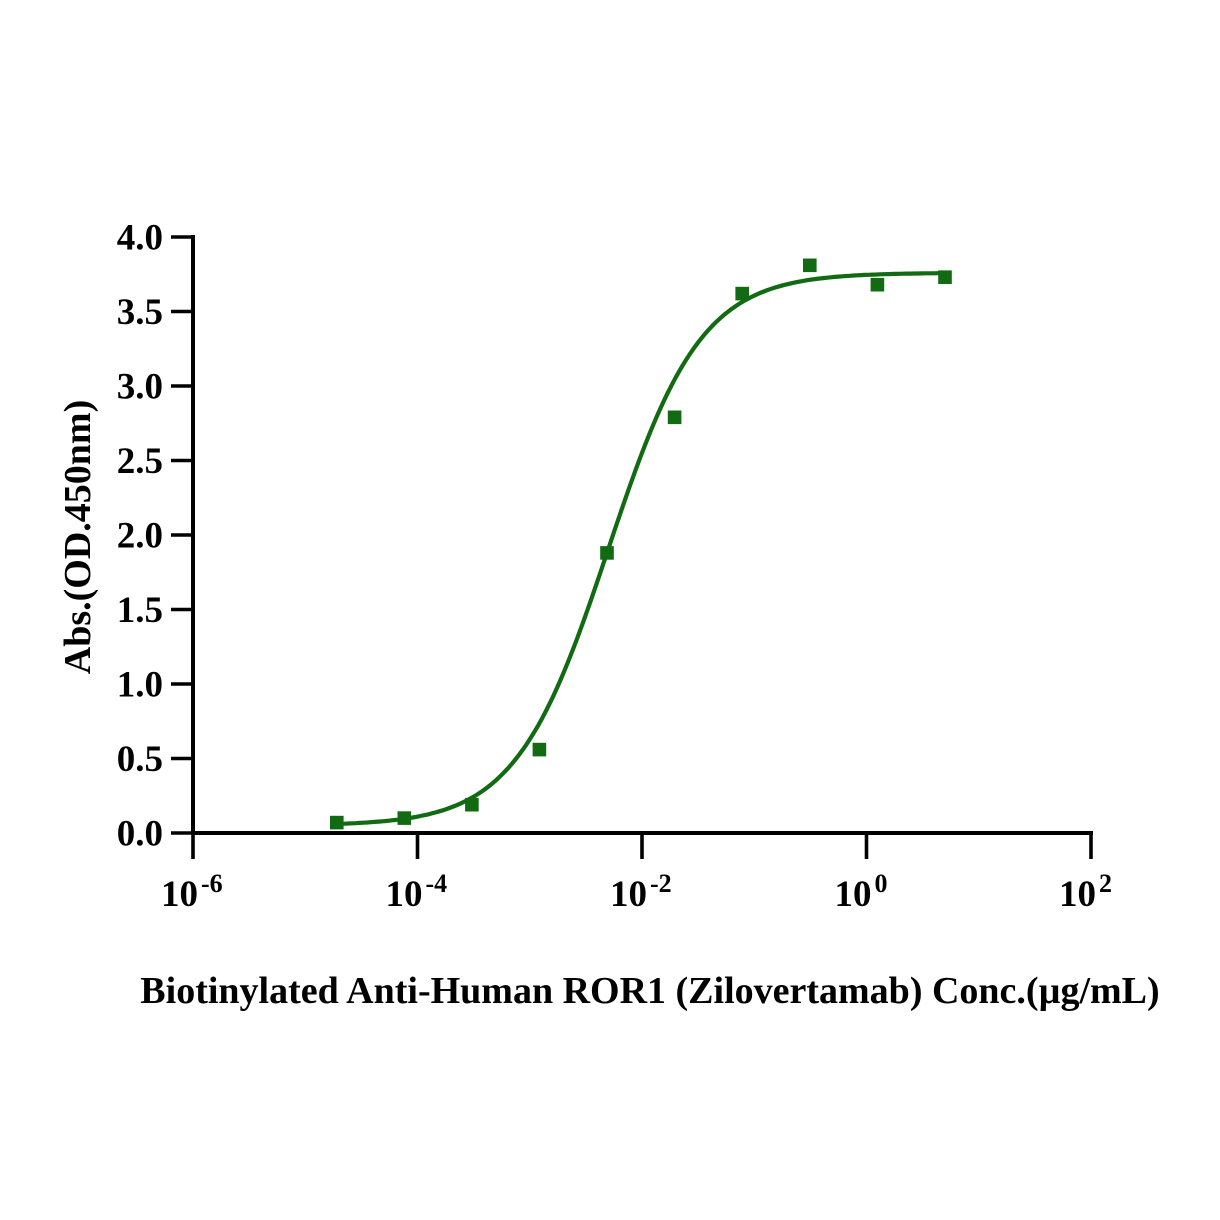  I want to click on x-tick-label: 10 -2, so click(641, 892).